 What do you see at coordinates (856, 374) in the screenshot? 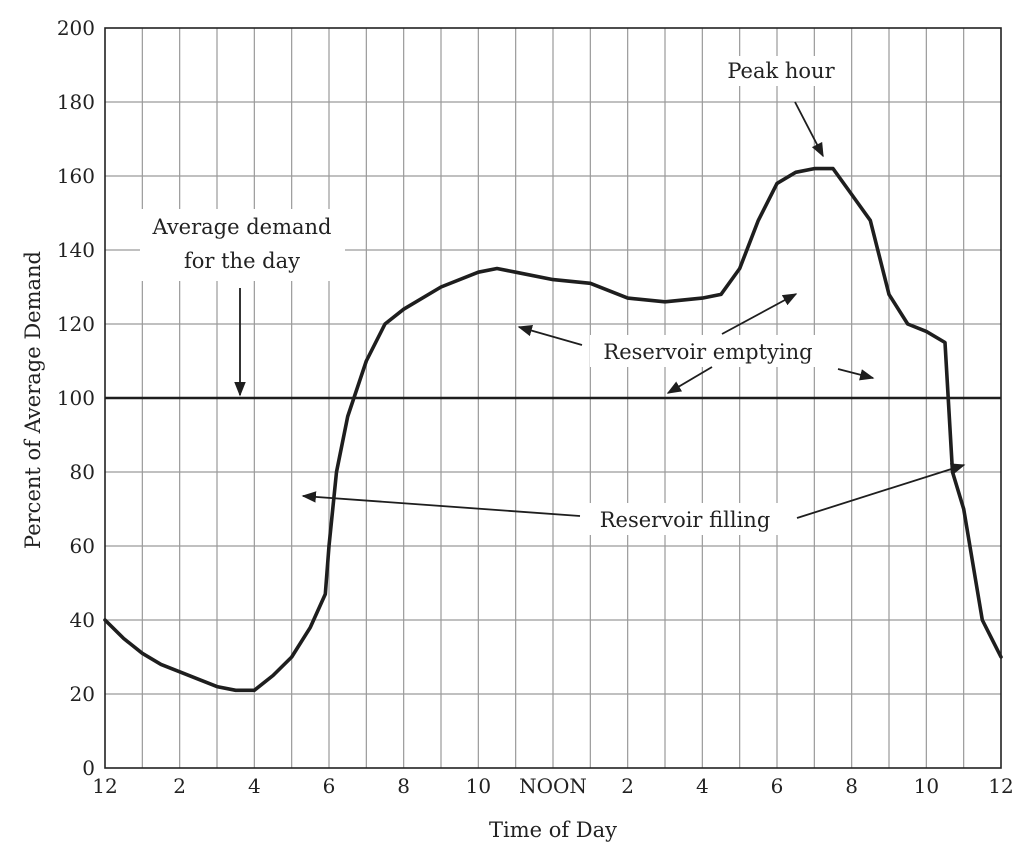
I see `emptying-arrow-right` at bounding box center [856, 374].